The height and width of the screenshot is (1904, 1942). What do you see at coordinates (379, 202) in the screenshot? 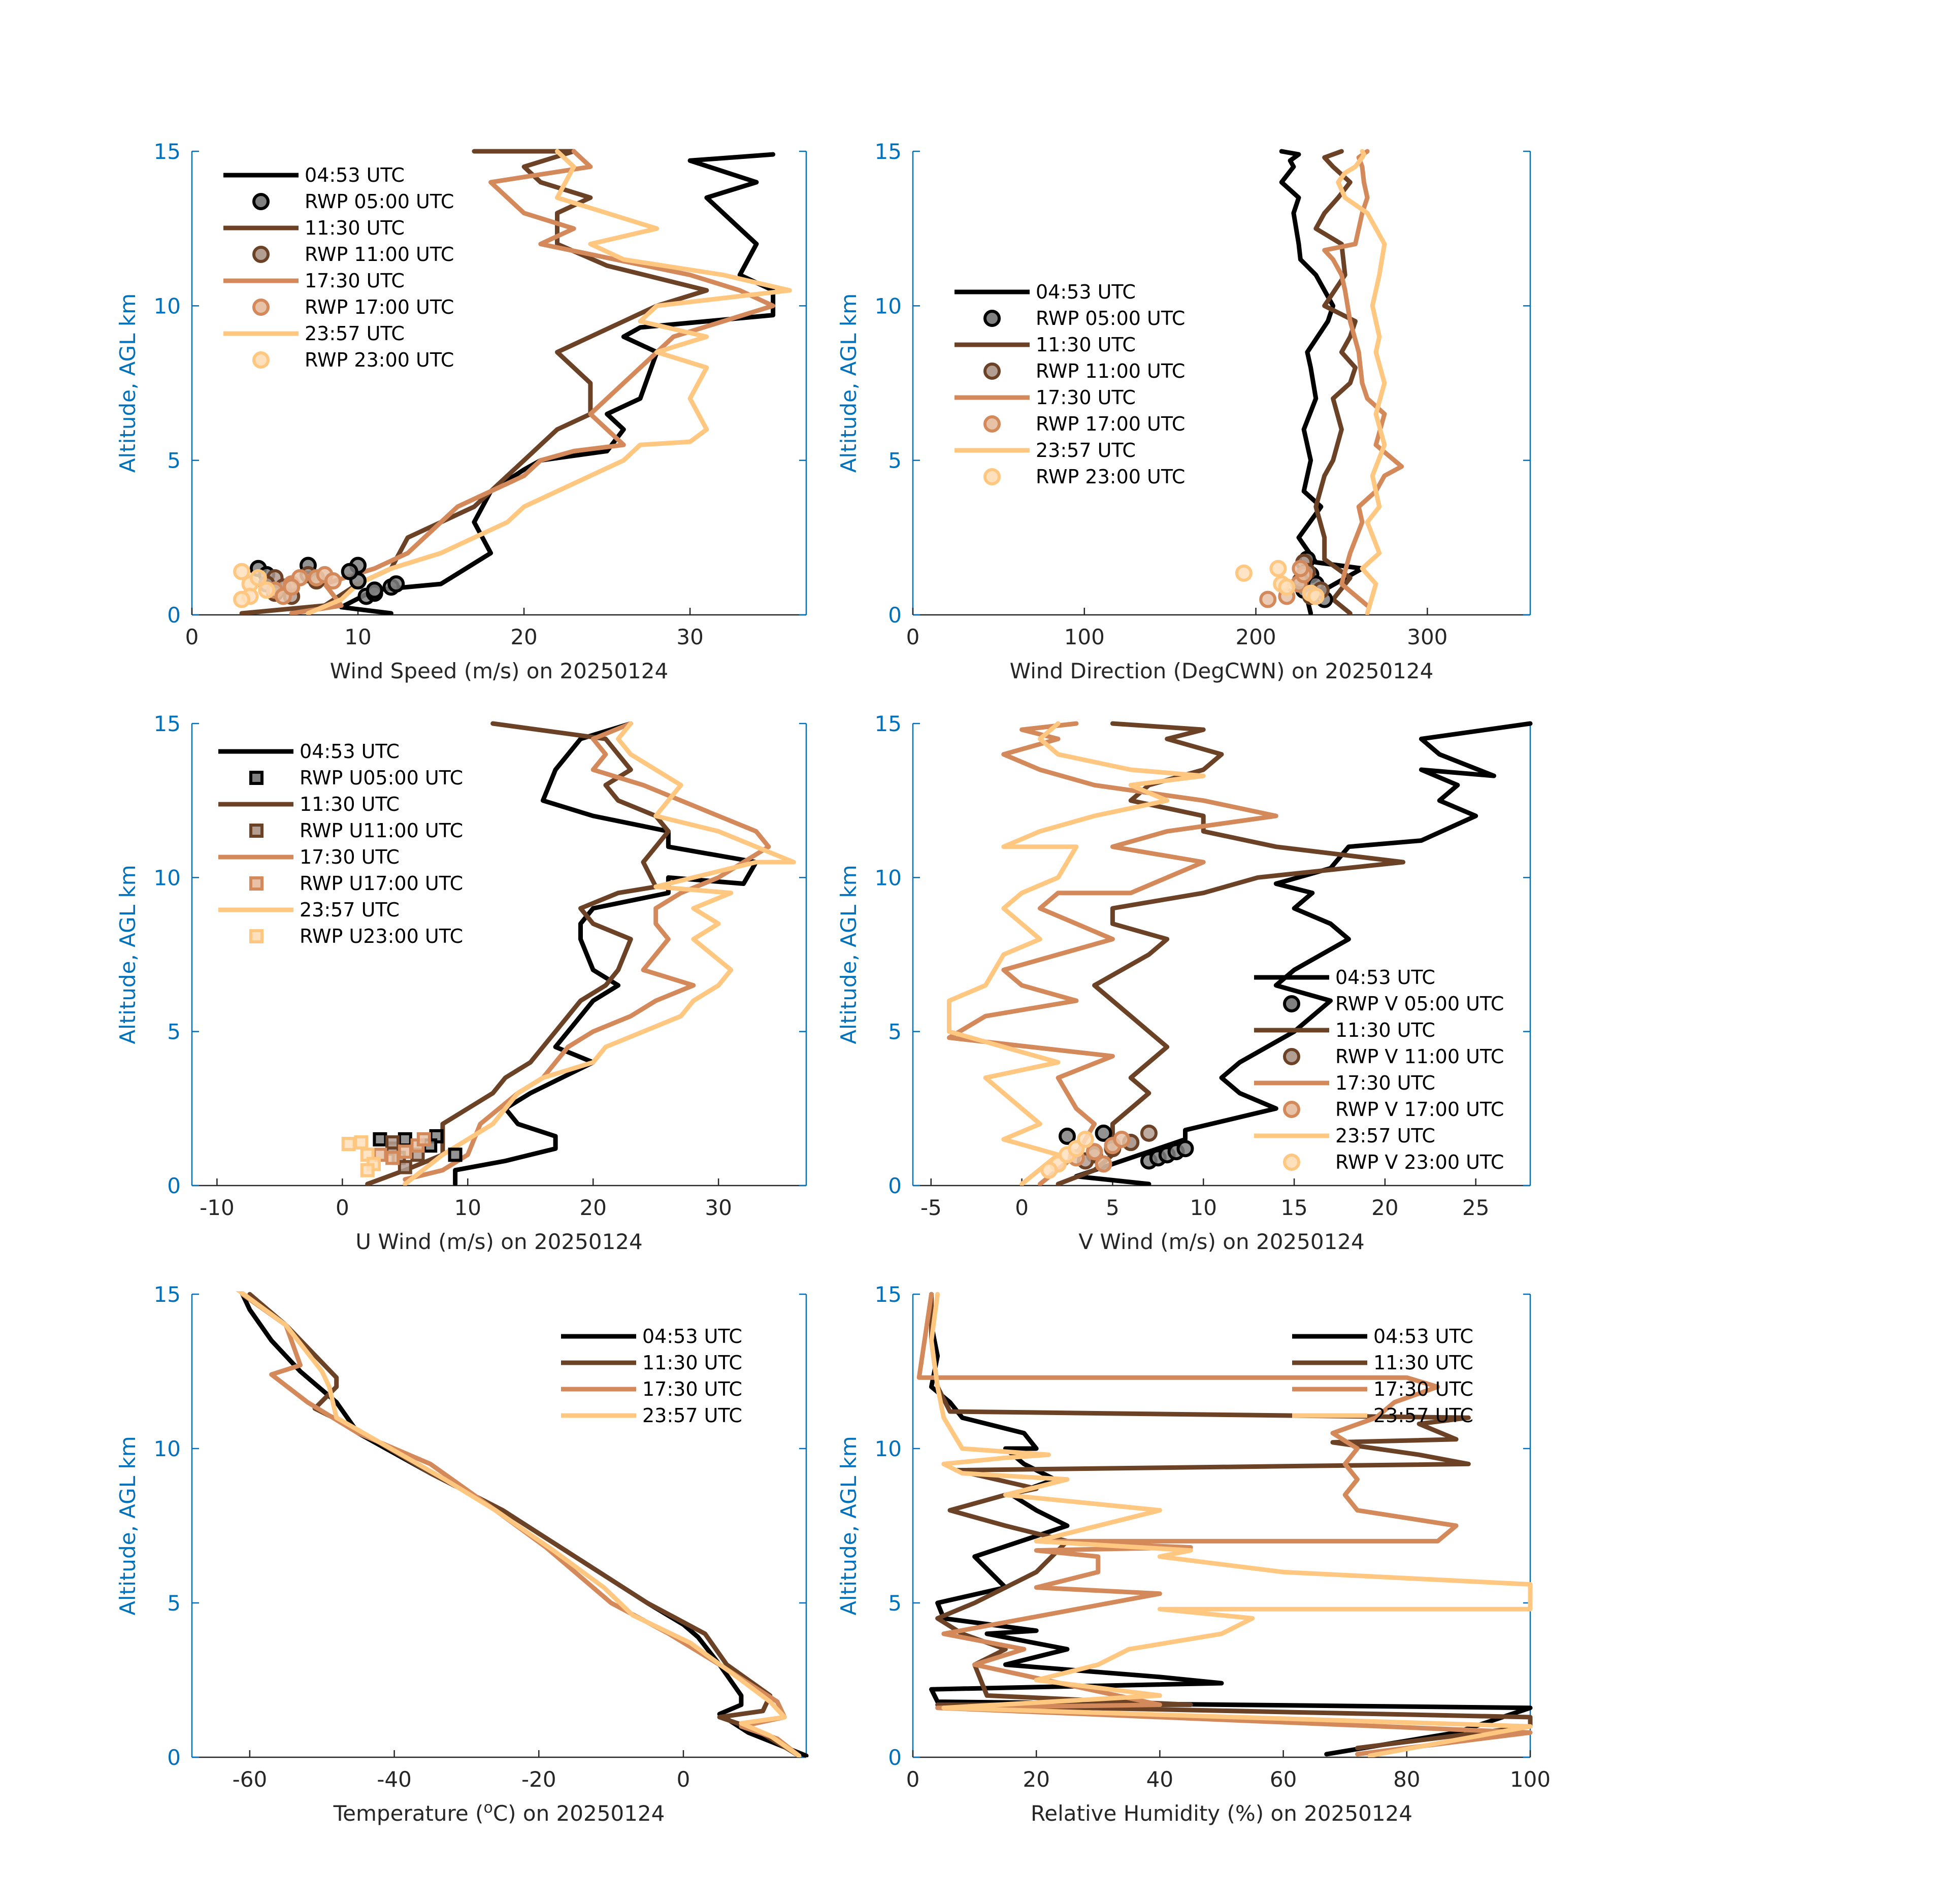
I see `legend-label: RWP 05:00 UTC` at bounding box center [379, 202].